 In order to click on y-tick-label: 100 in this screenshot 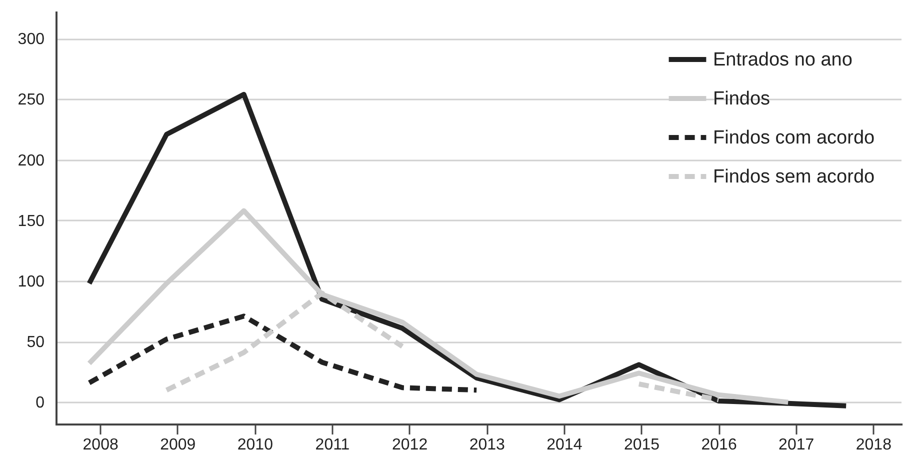, I will do `click(31, 282)`.